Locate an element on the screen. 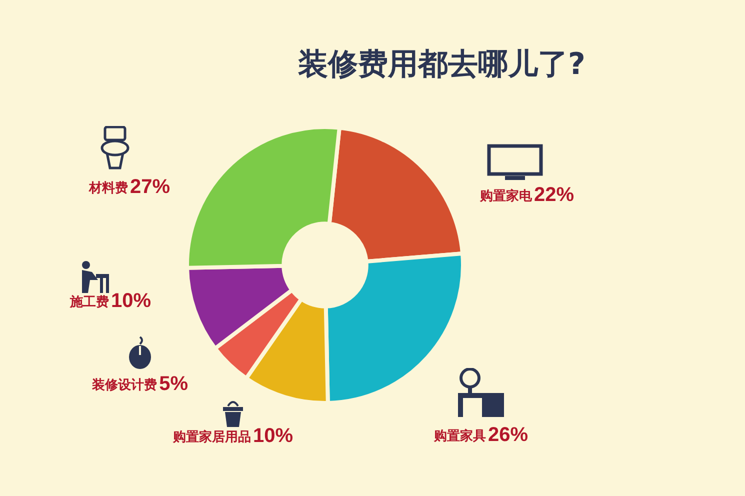  slice-label: 装修设计费 is located at coordinates (124, 385).